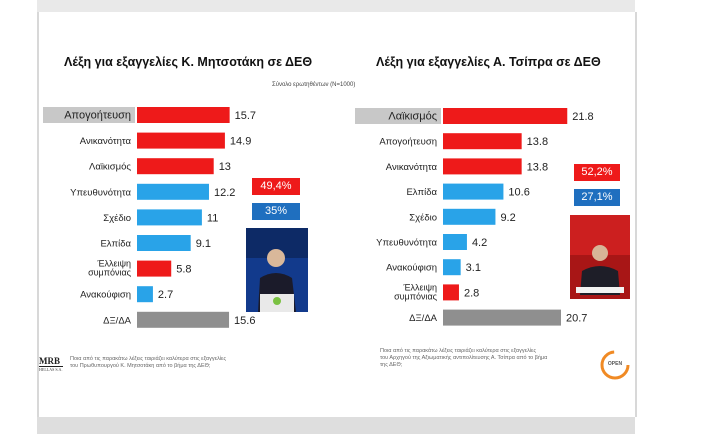  Describe the element at coordinates (479, 243) in the screenshot. I see `value-label: 4.2` at that location.